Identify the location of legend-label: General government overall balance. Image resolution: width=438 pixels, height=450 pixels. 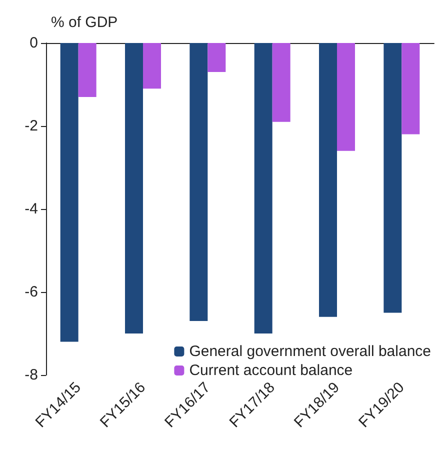
(310, 351).